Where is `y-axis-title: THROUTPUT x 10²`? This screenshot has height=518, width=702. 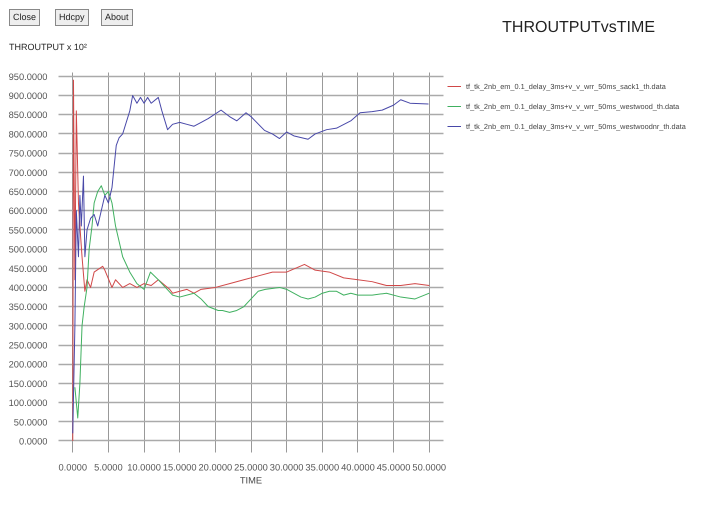 y-axis-title: THROUTPUT x 10² is located at coordinates (48, 47).